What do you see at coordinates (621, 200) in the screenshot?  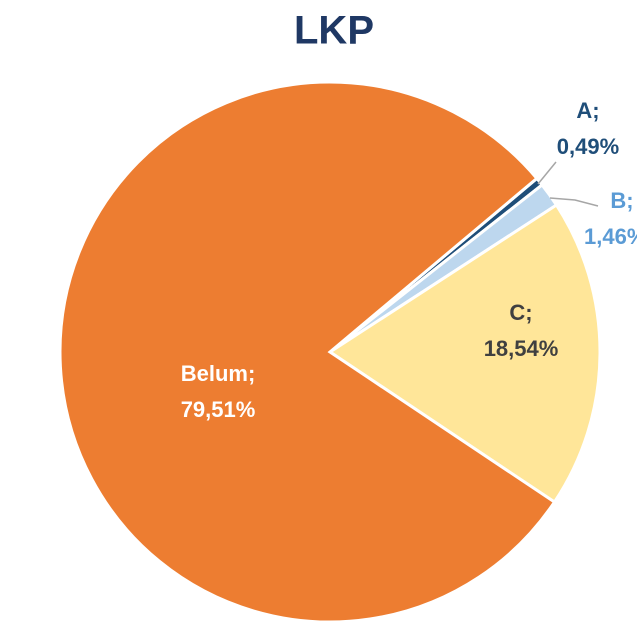 I see `category-label: B;` at bounding box center [621, 200].